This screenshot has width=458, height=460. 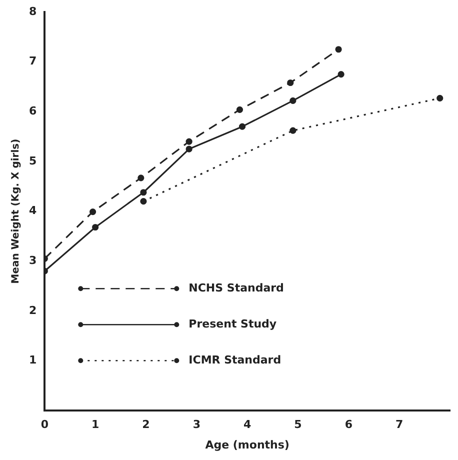 What do you see at coordinates (33, 61) in the screenshot?
I see `y-tick-label: 7` at bounding box center [33, 61].